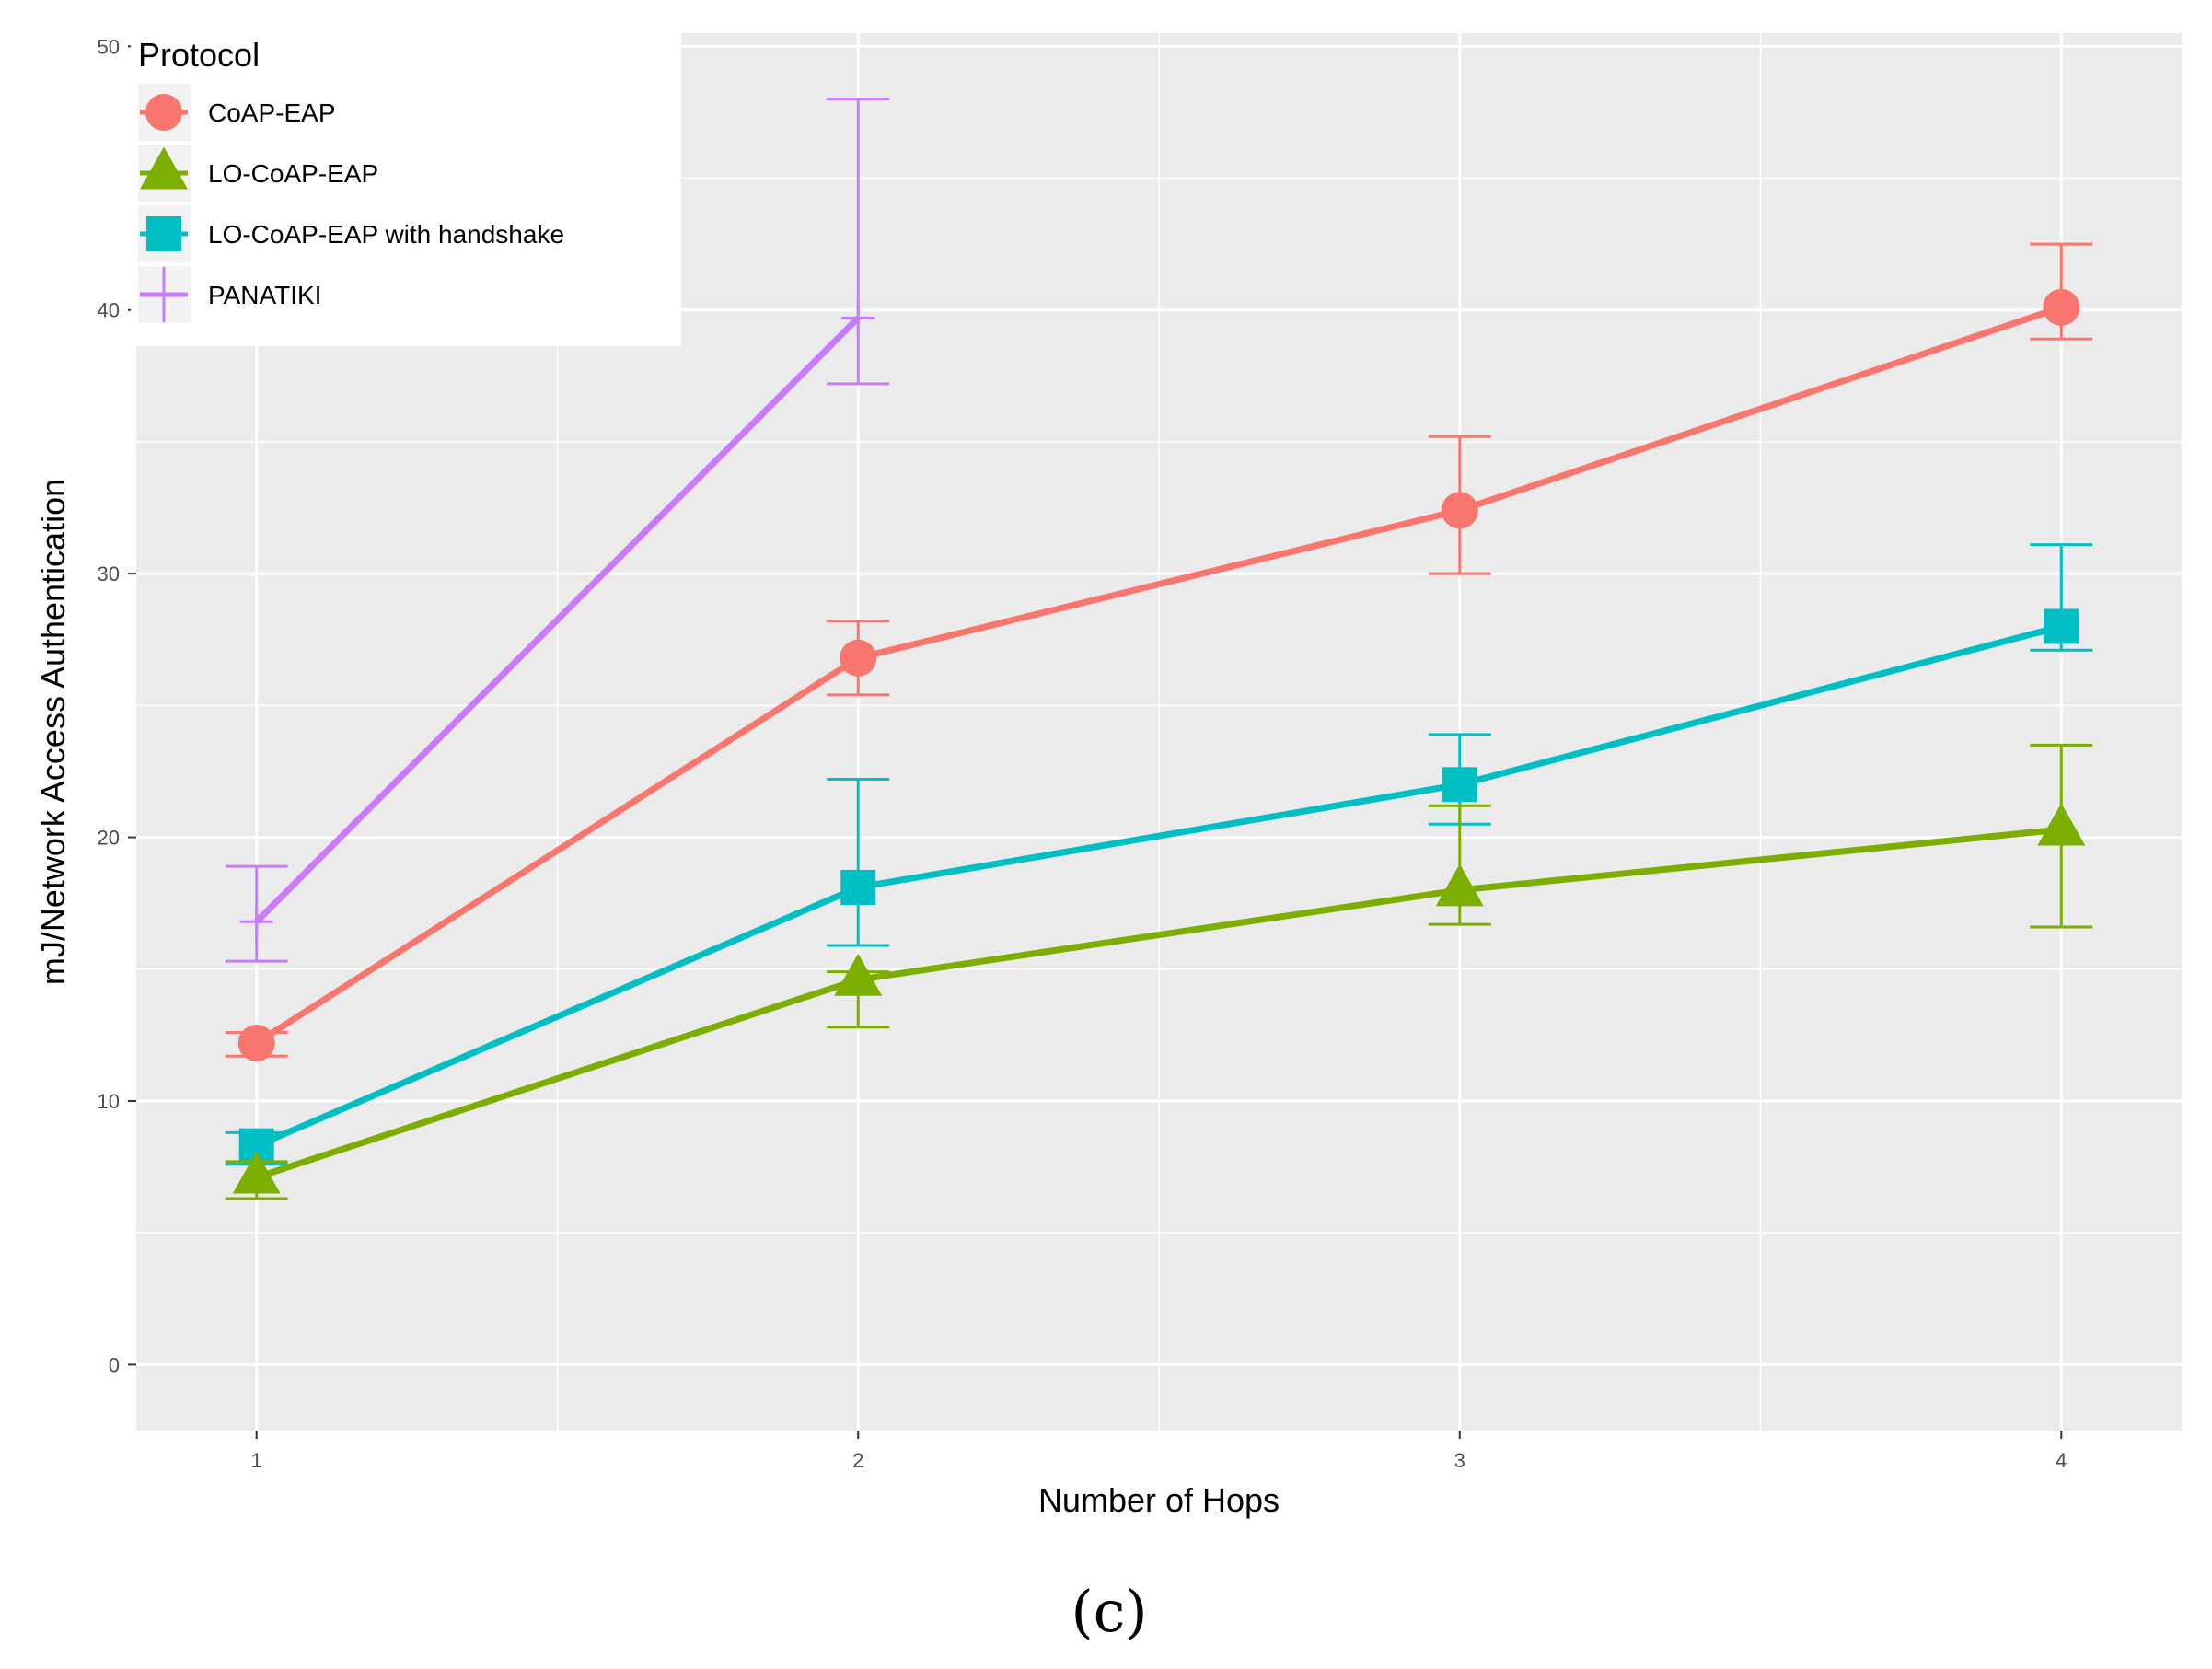  What do you see at coordinates (858, 863) in the screenshot?
I see `errorbar-lo-coap-eap-with-handshake` at bounding box center [858, 863].